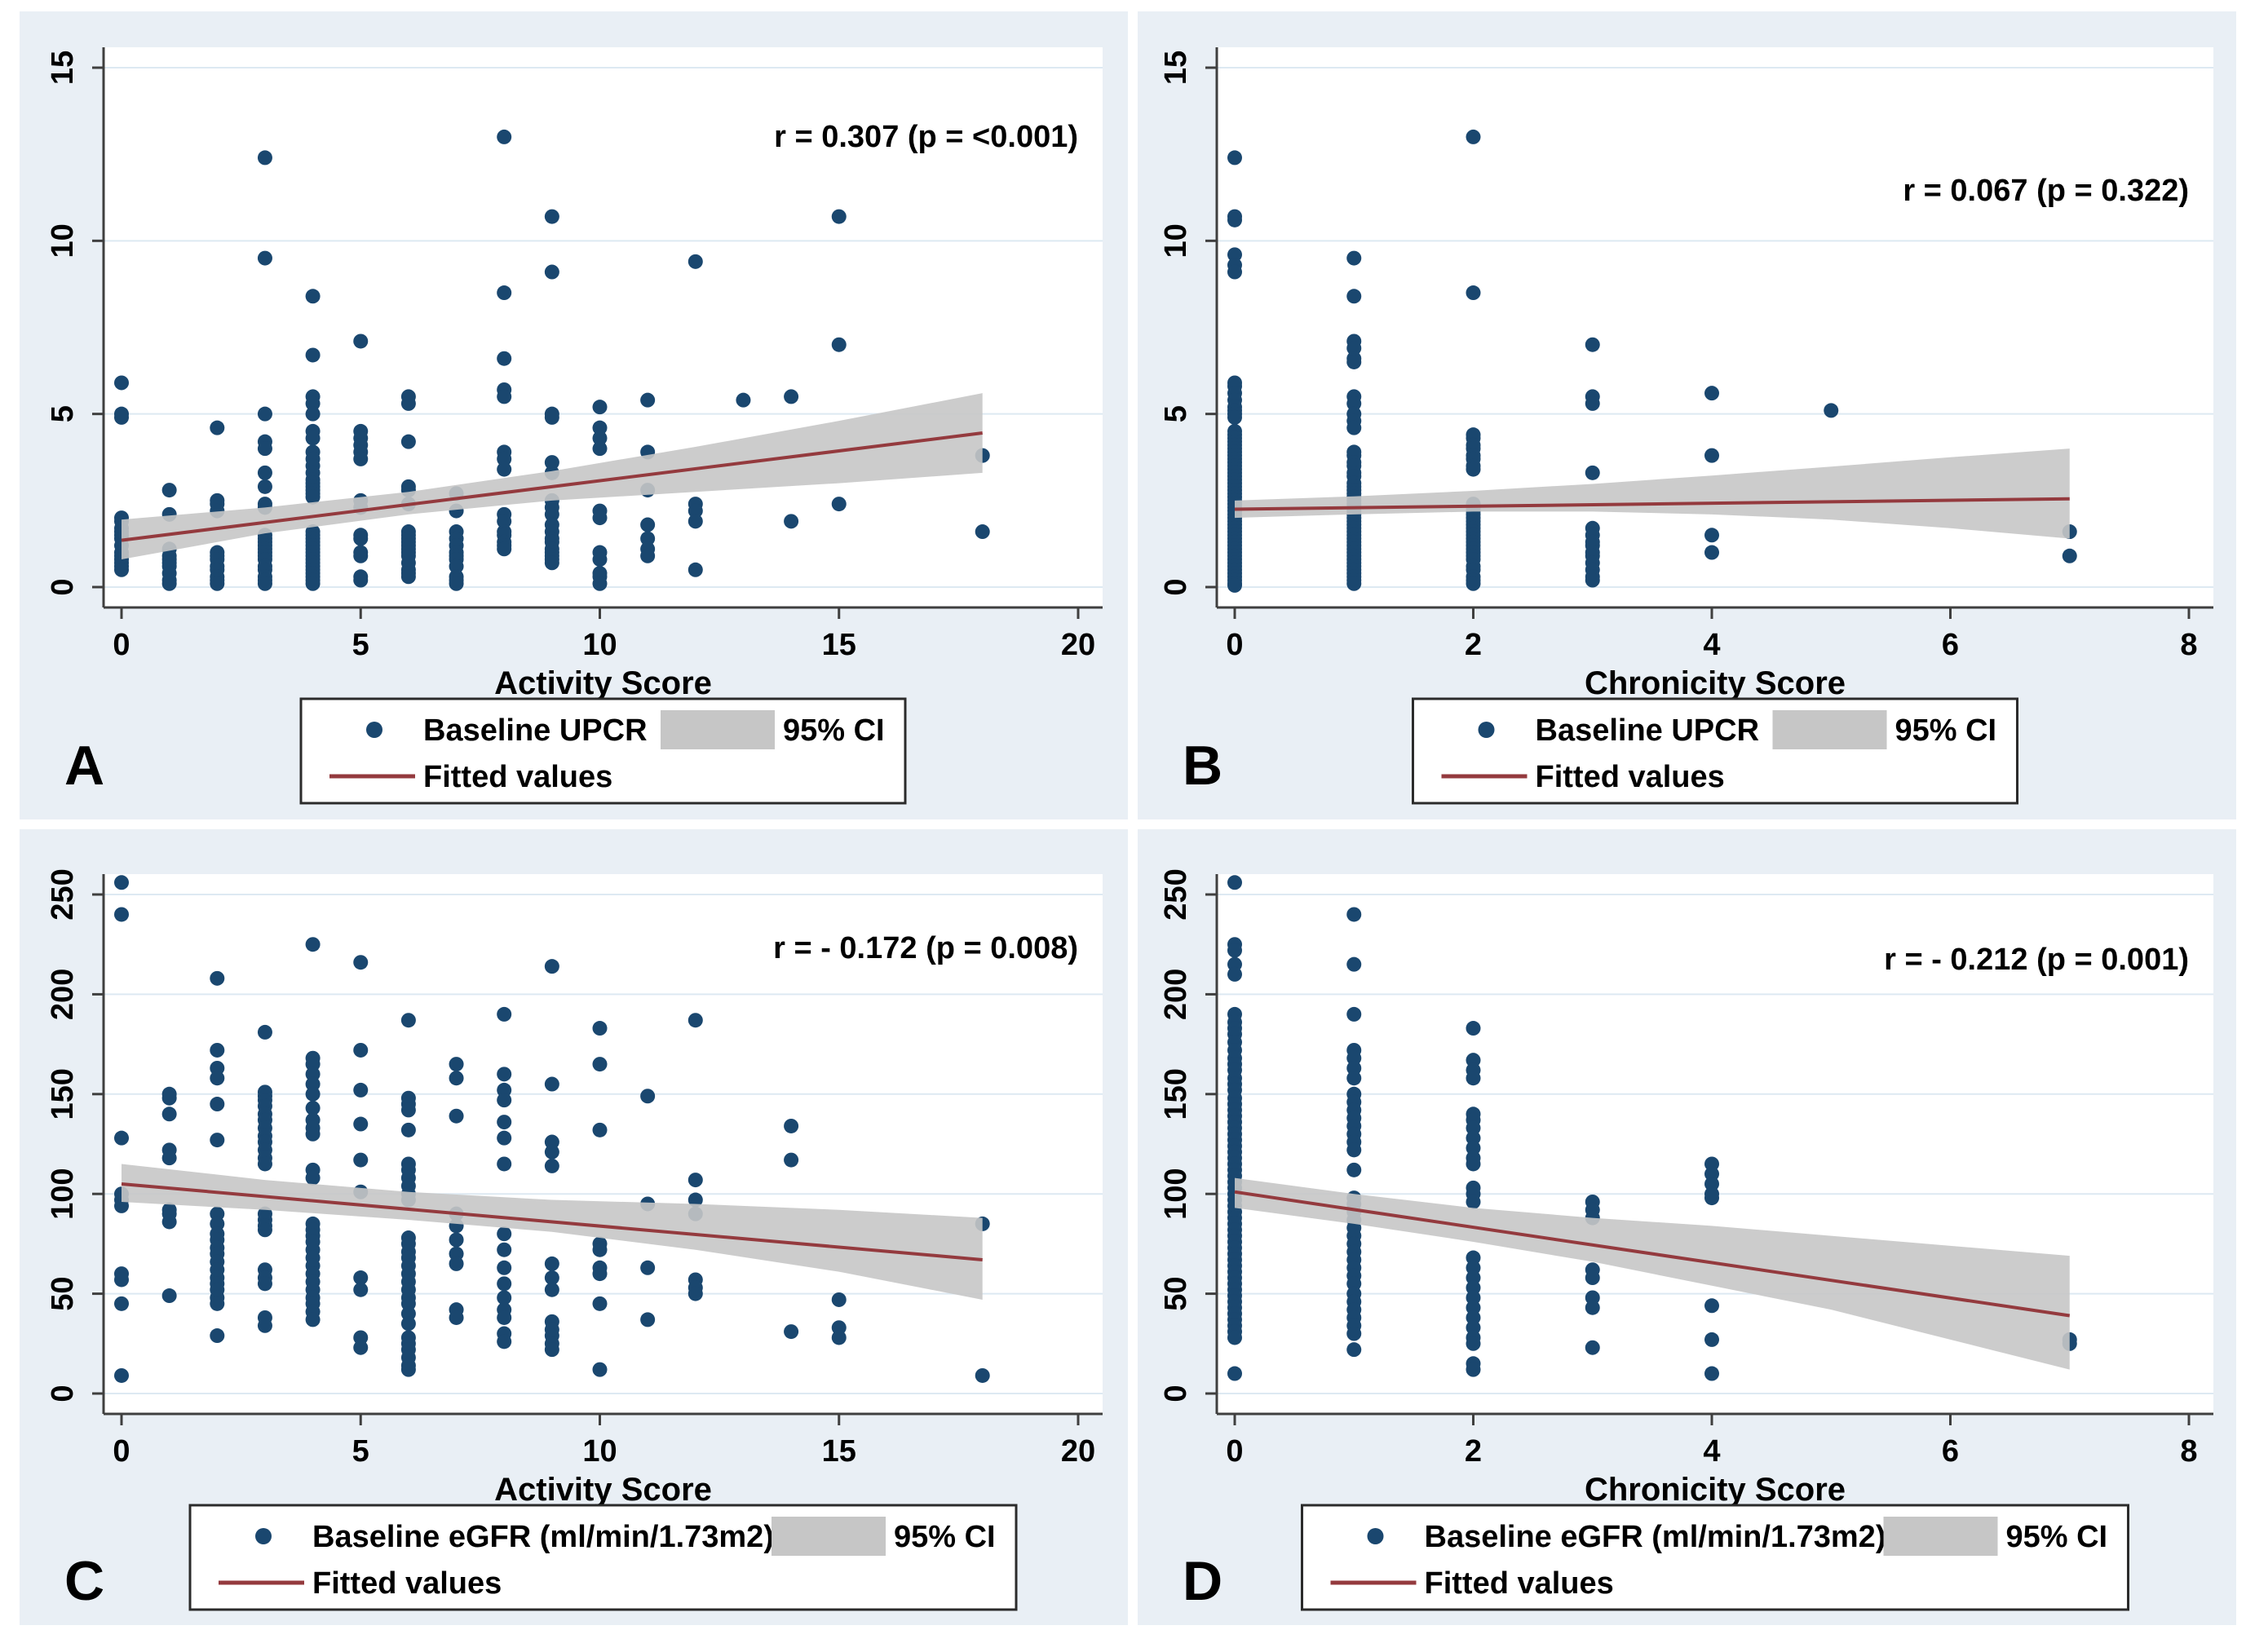 The width and height of the screenshot is (2246, 1652). What do you see at coordinates (925, 948) in the screenshot?
I see `correlation-annotation: r = - 0.172 (p = 0.008)` at bounding box center [925, 948].